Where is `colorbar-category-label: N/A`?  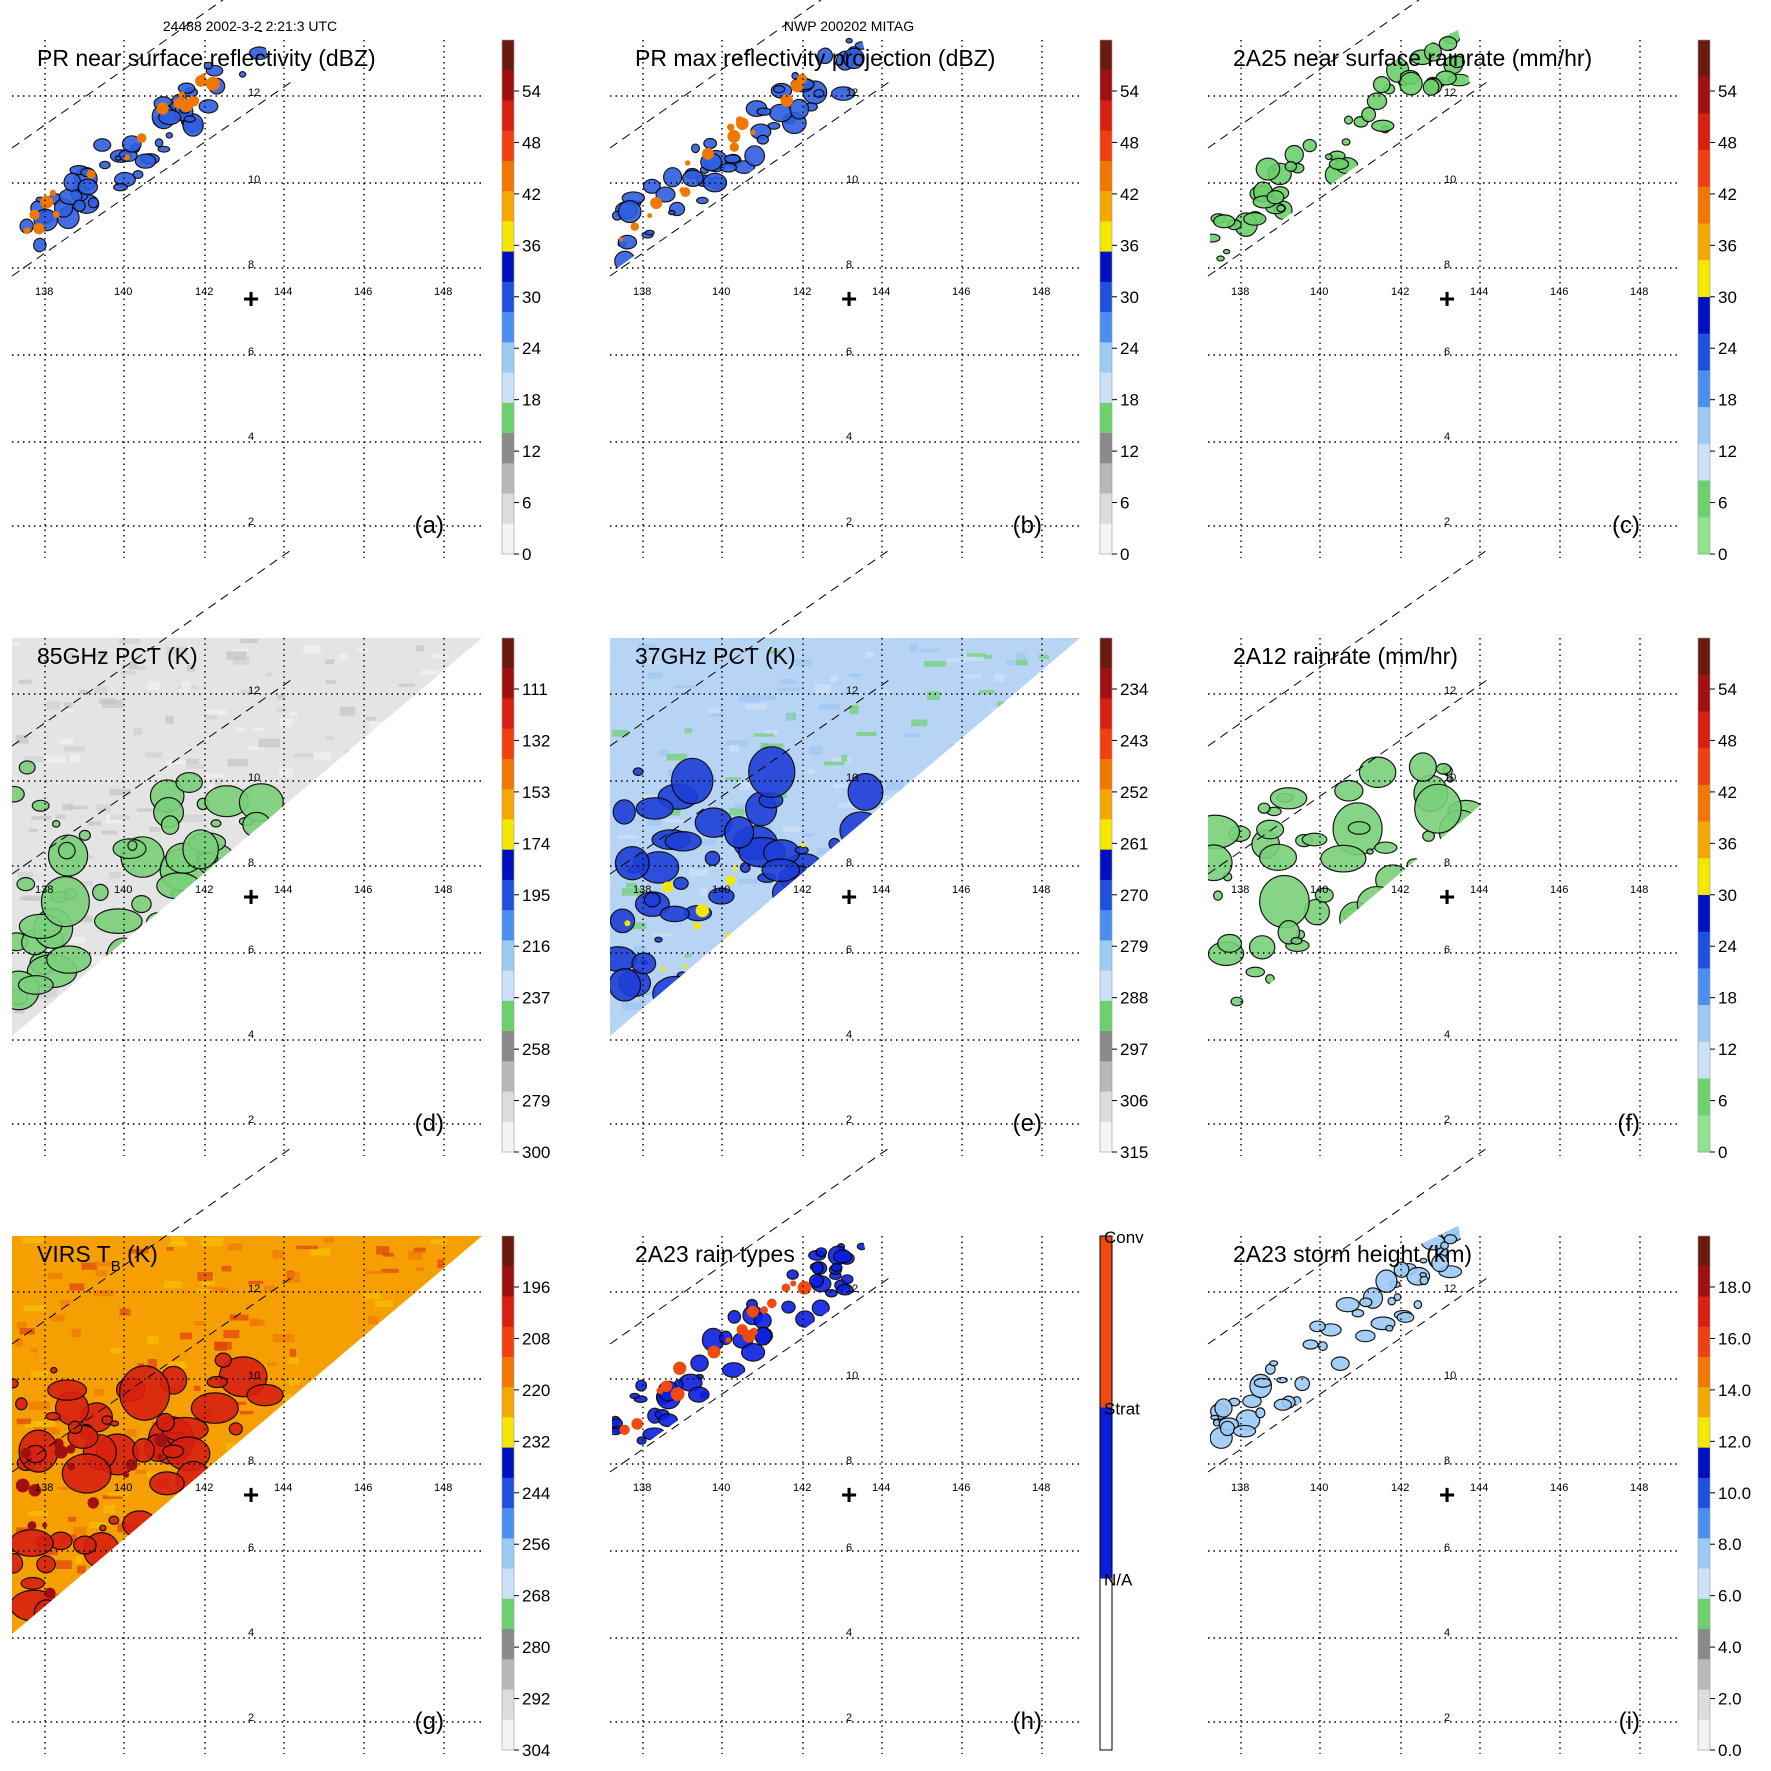
colorbar-category-label: N/A is located at coordinates (1118, 1580).